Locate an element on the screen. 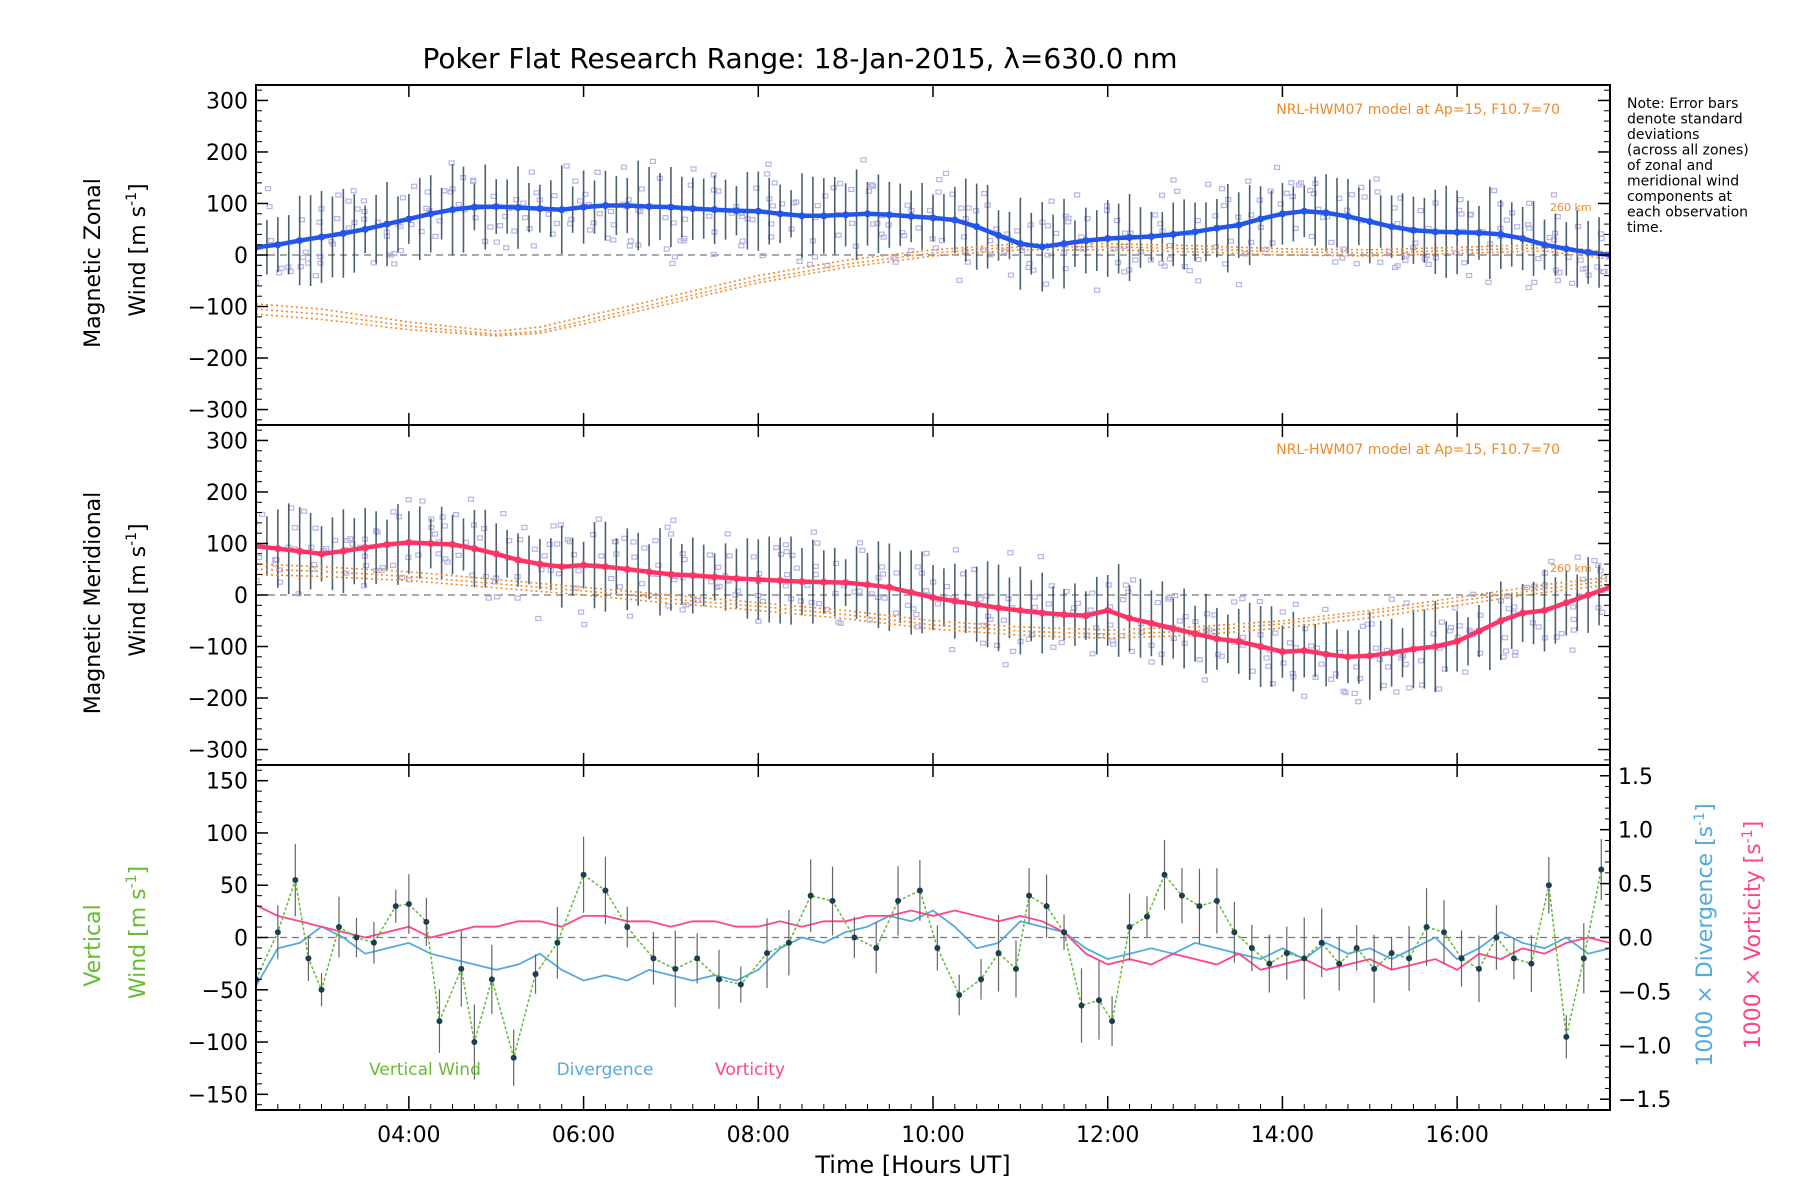 This screenshot has width=1800, height=1204. note-line: meridional wind is located at coordinates (1683, 182).